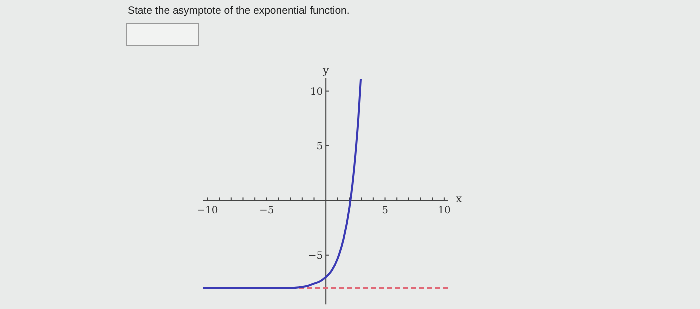  Describe the element at coordinates (385, 211) in the screenshot. I see `x-tick-label: 5` at that location.